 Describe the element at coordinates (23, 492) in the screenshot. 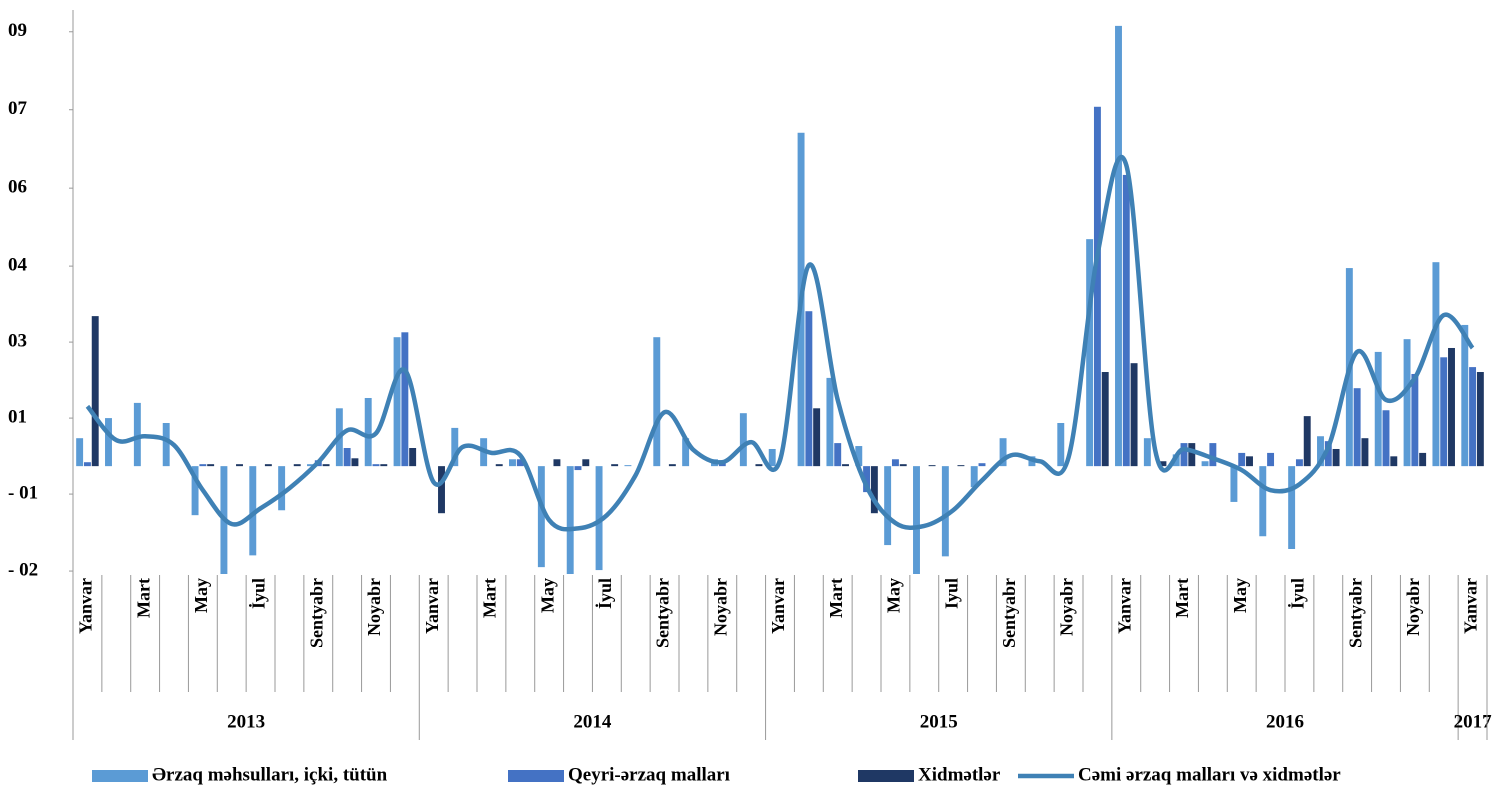

I see `y-tick-label: - 01` at that location.